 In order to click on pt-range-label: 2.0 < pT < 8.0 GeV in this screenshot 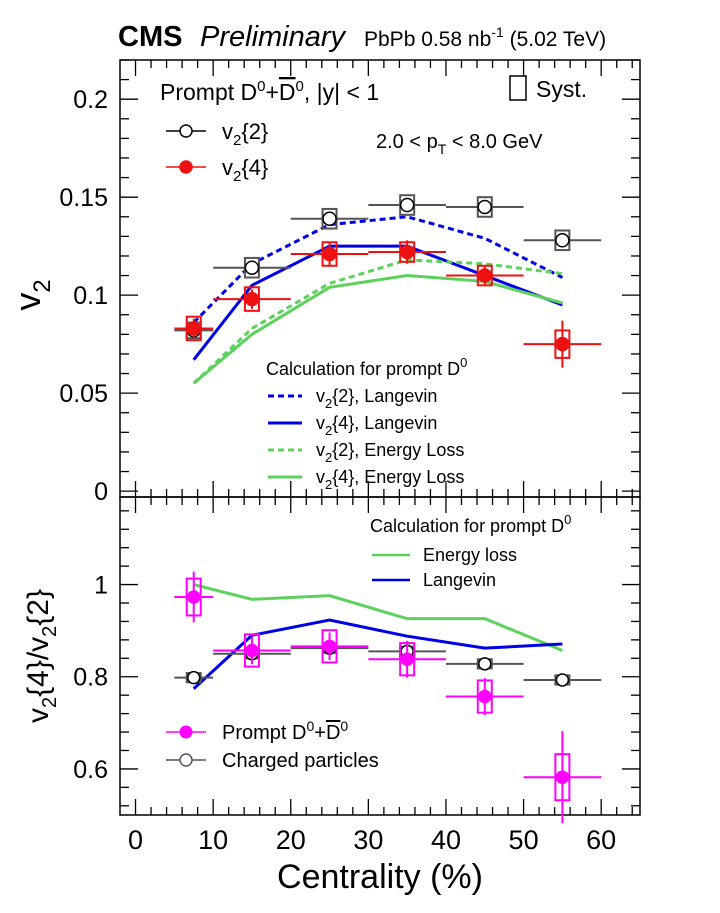, I will do `click(459, 144)`.